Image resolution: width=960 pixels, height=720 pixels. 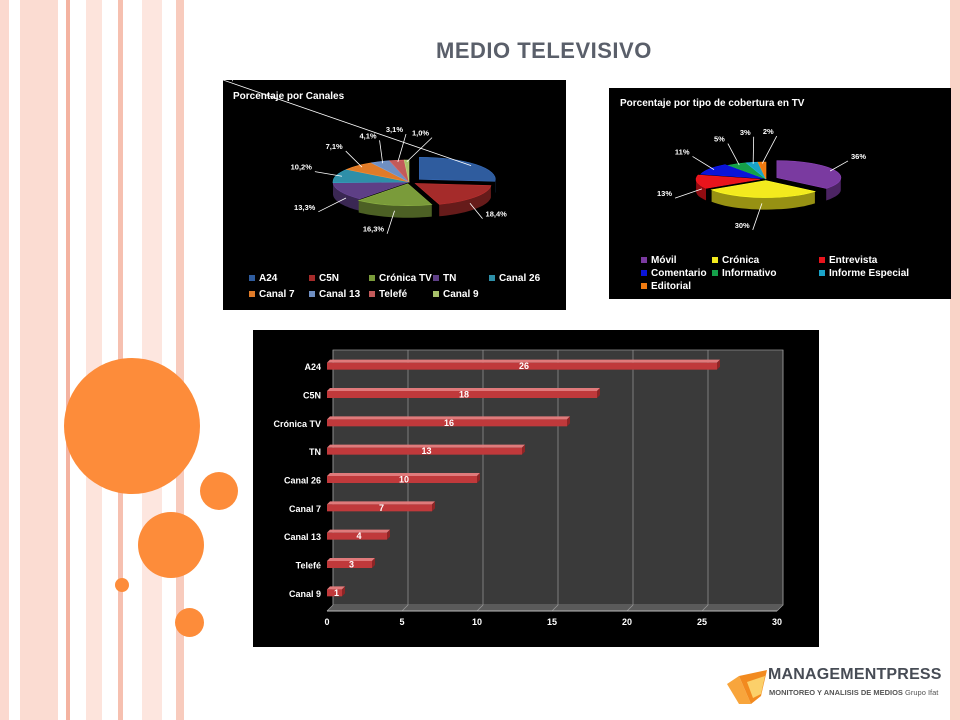 What do you see at coordinates (809, 174) in the screenshot?
I see `pie-slice-m-vil` at bounding box center [809, 174].